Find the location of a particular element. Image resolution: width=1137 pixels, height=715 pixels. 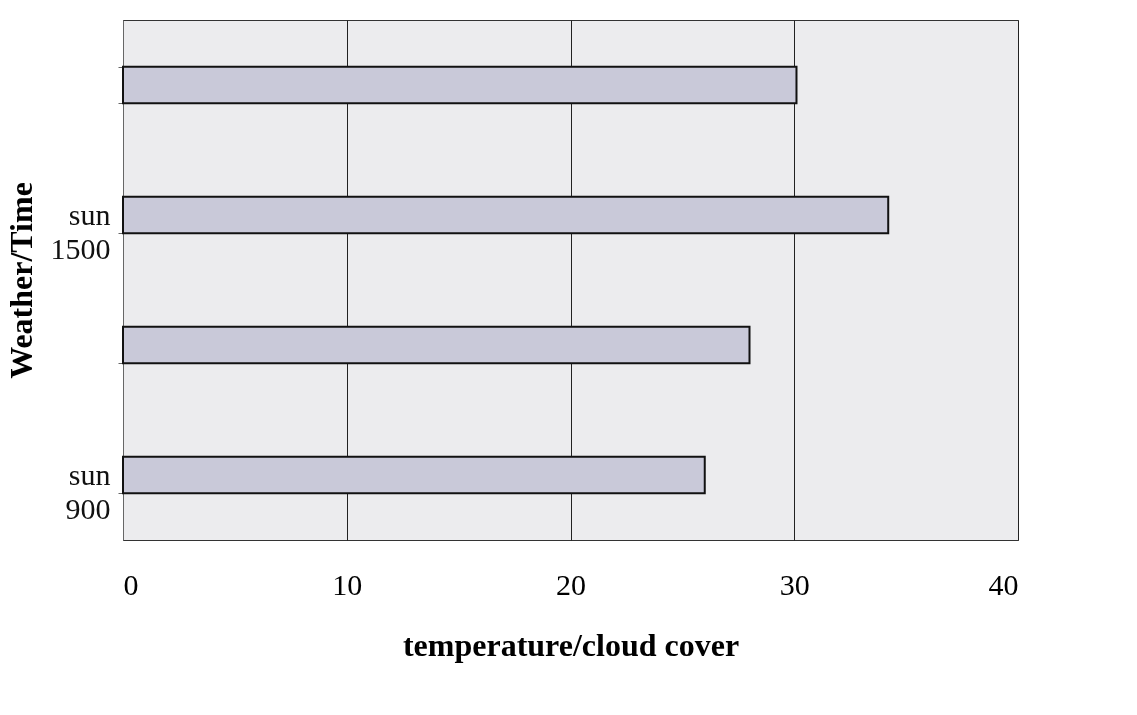

x-tick-label: 20 is located at coordinates (571, 584).